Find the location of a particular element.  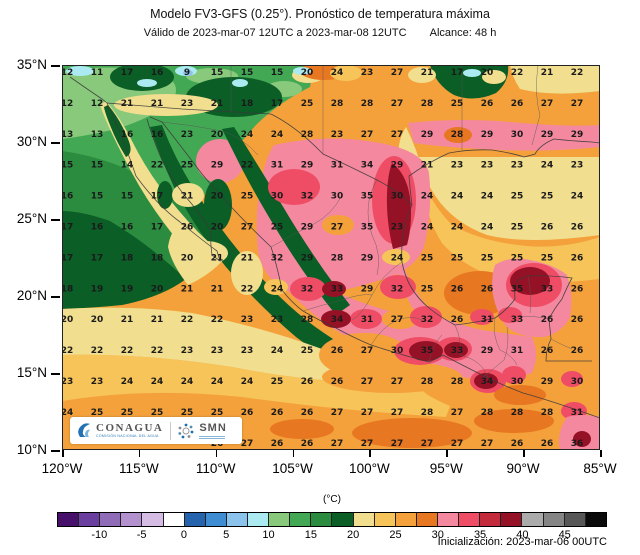

conagua-subtitle: COMISIÓN NACIONAL DEL AGUA is located at coordinates (127, 436).